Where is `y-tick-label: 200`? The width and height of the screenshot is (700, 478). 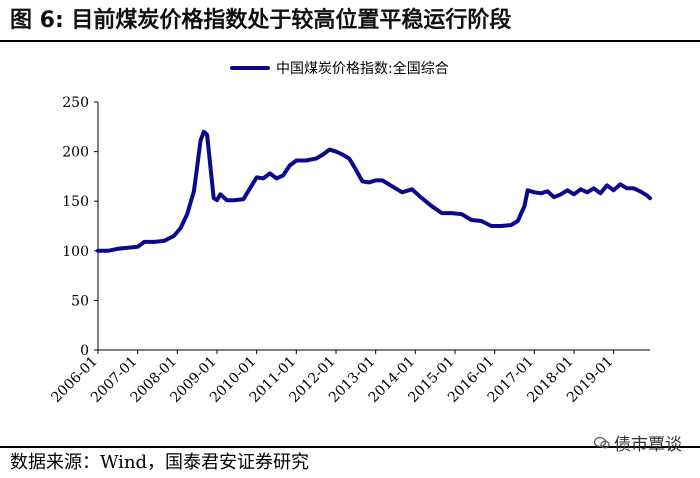
y-tick-label: 200 is located at coordinates (75, 153).